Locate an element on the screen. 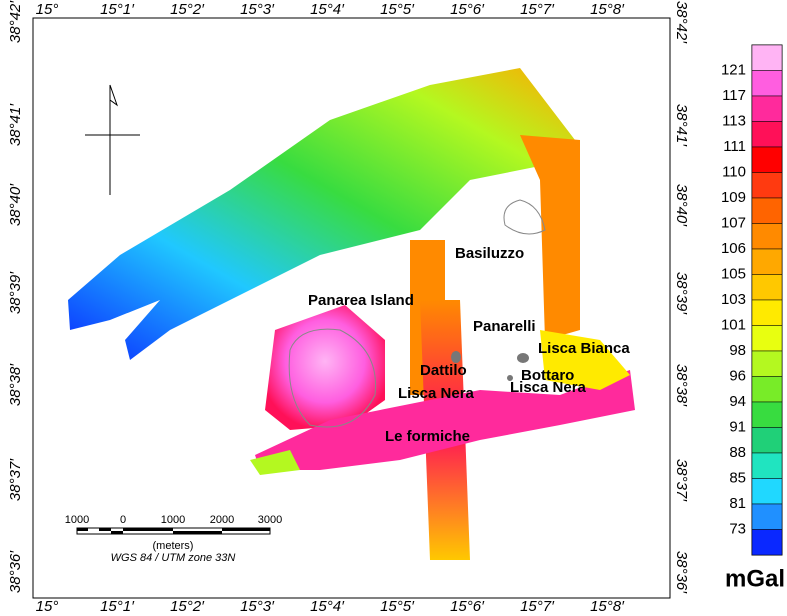  scale-label: 3000 is located at coordinates (270, 520).